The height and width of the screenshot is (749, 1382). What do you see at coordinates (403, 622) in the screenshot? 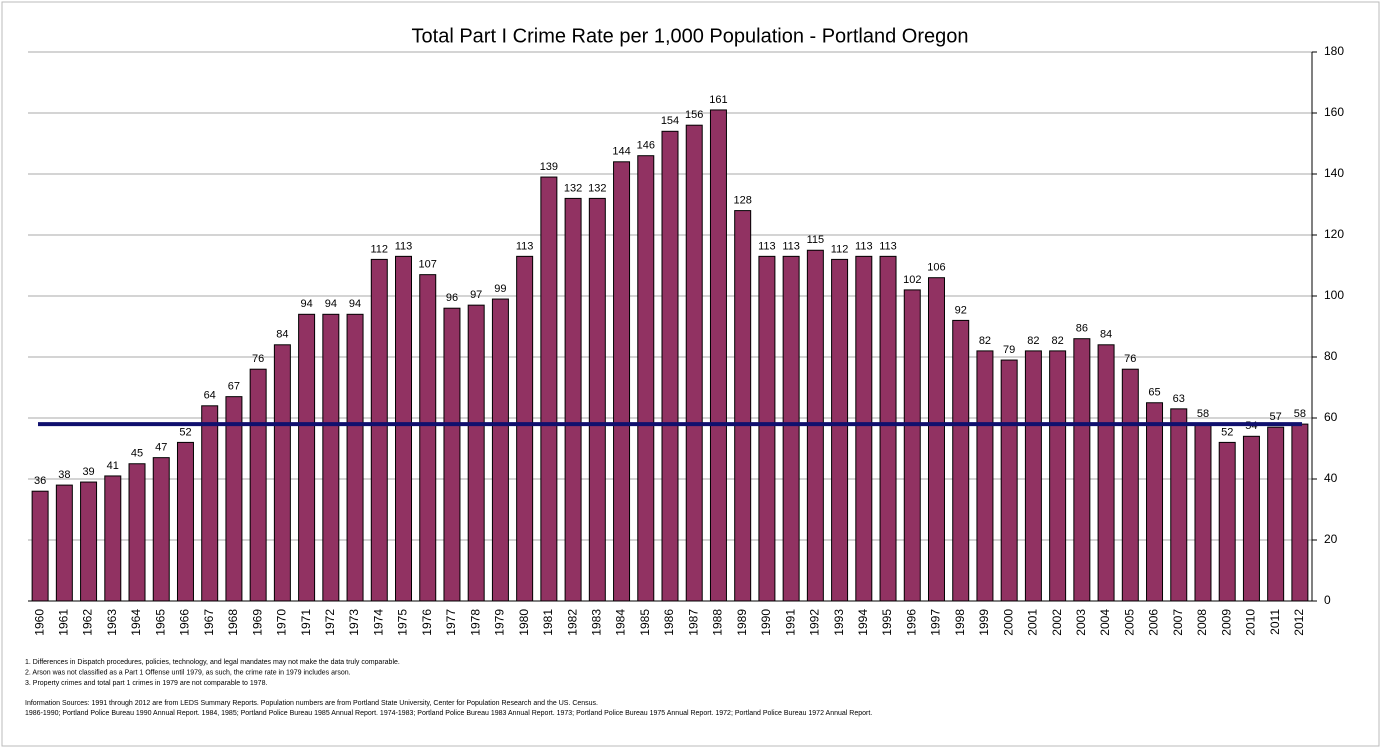
I see `x-tick-label: 1975` at bounding box center [403, 622].